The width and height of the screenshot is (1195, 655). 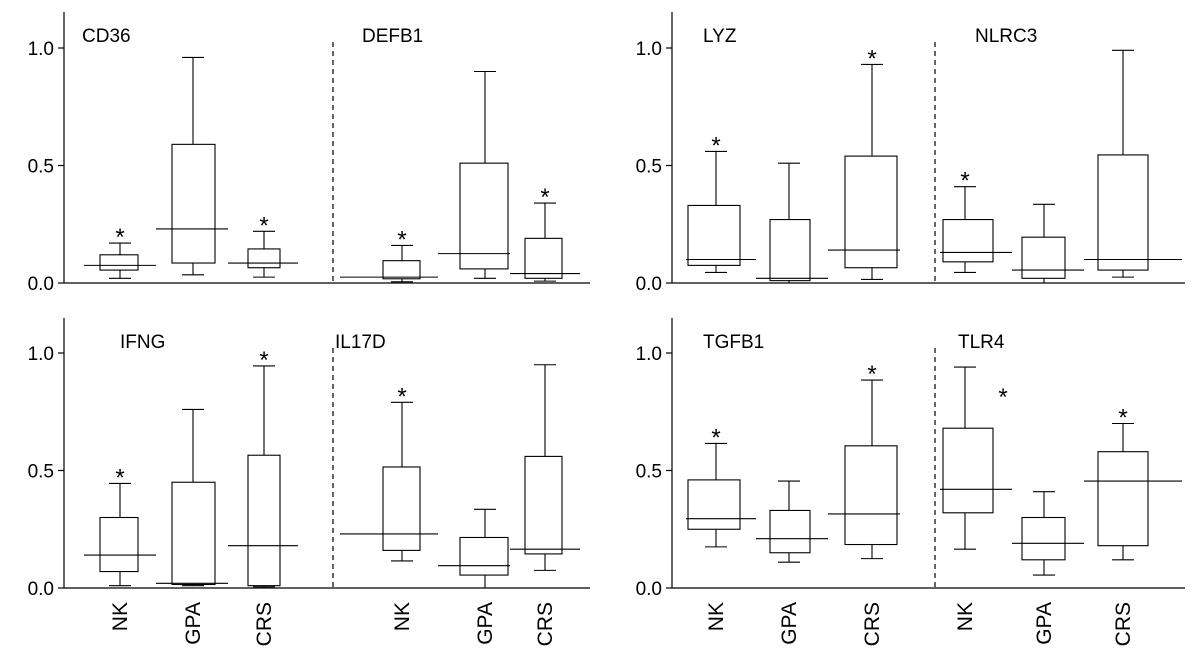 I want to click on gene-label: IFNG, so click(x=142, y=342).